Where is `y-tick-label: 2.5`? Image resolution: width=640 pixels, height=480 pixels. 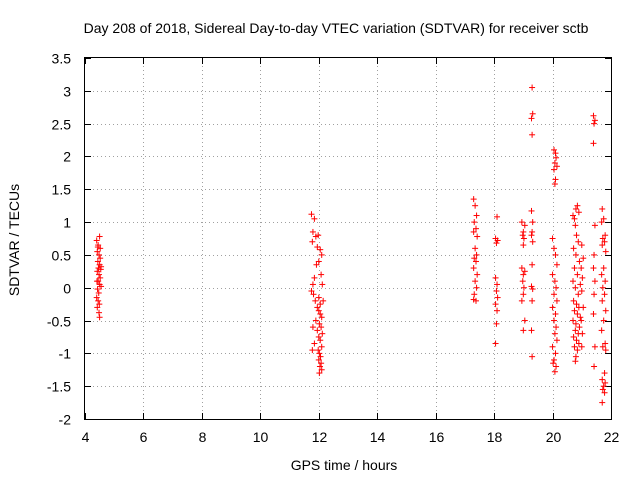
y-tick-label: 2.5 is located at coordinates (62, 125).